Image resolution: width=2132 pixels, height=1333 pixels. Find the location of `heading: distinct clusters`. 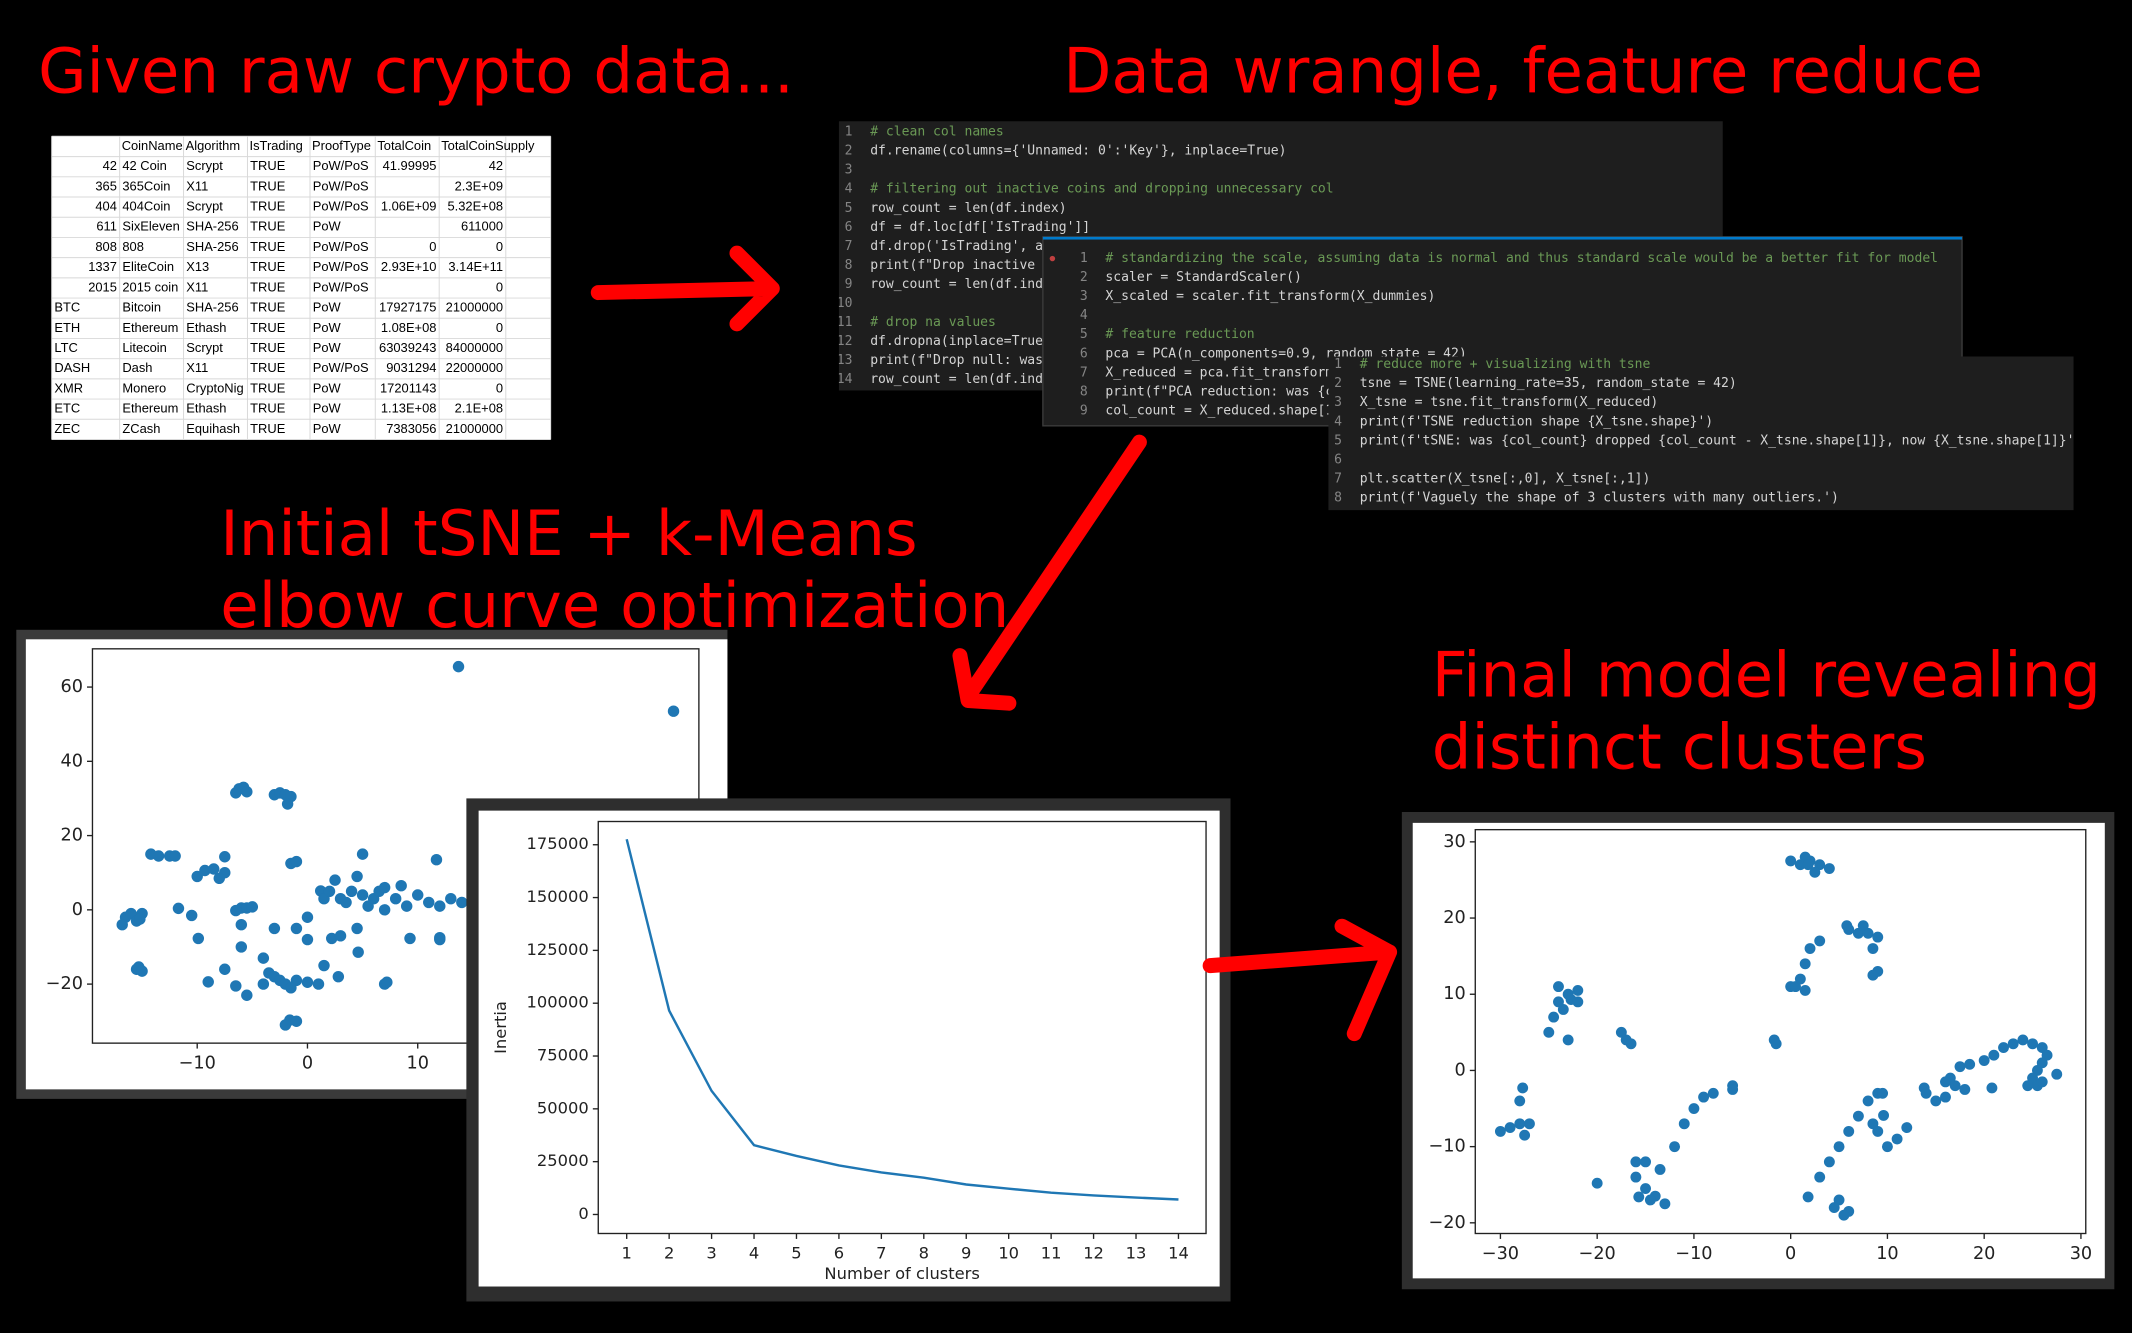

heading: distinct clusters is located at coordinates (1679, 746).